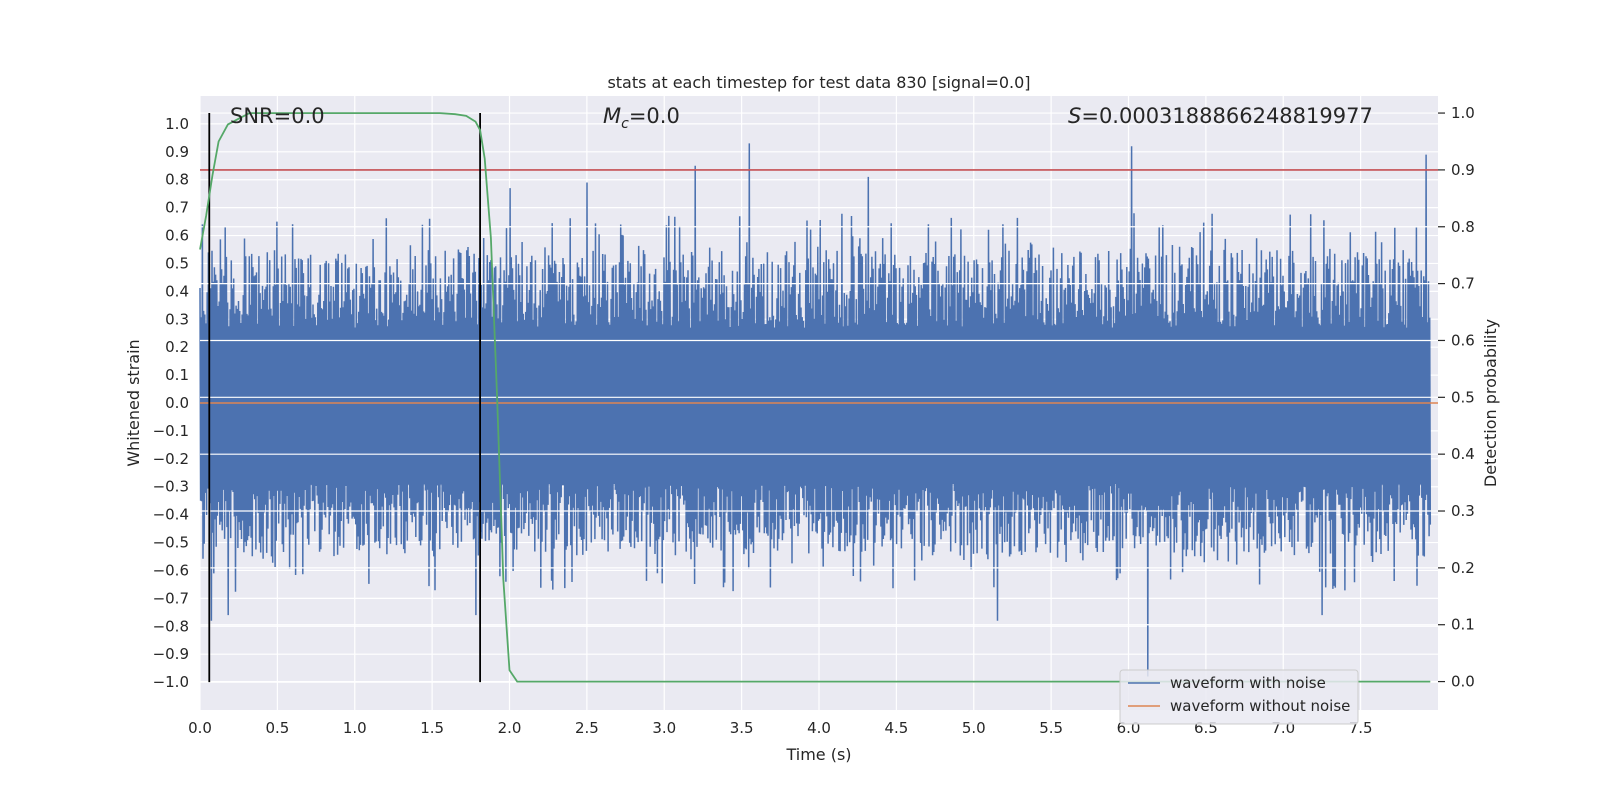 This screenshot has width=1600, height=800. Describe the element at coordinates (1463, 340) in the screenshot. I see `y-right-tick-label: 0.6` at that location.